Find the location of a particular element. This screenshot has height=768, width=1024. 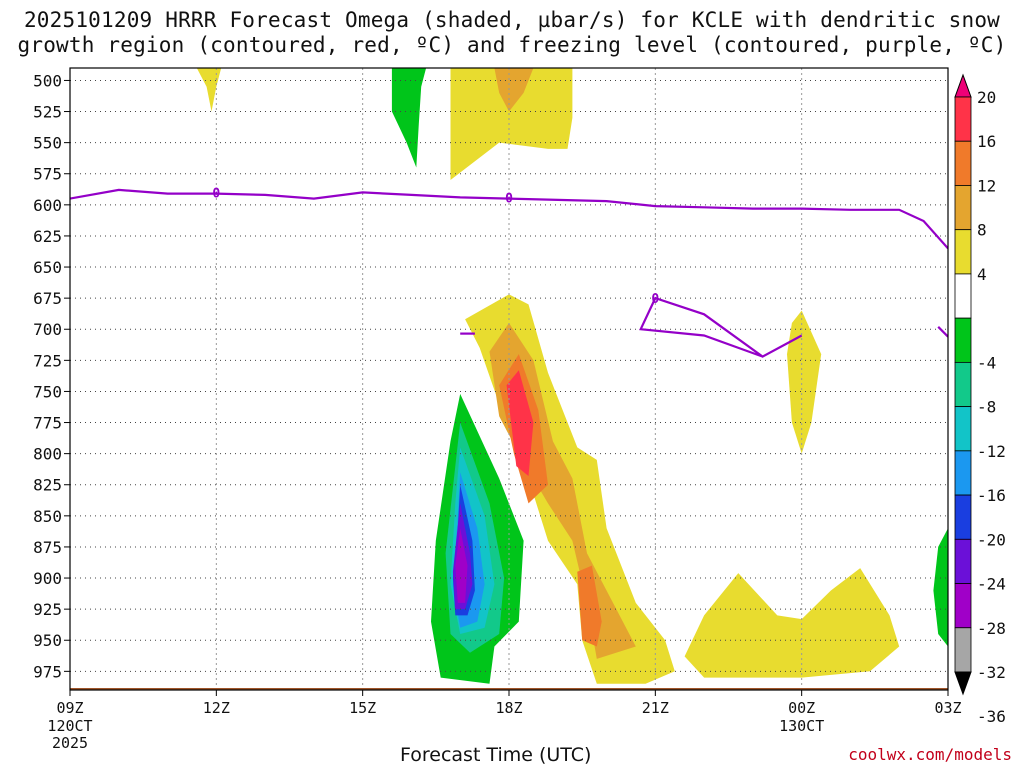

source-credit: coolwx.com/models is located at coordinates (930, 754).